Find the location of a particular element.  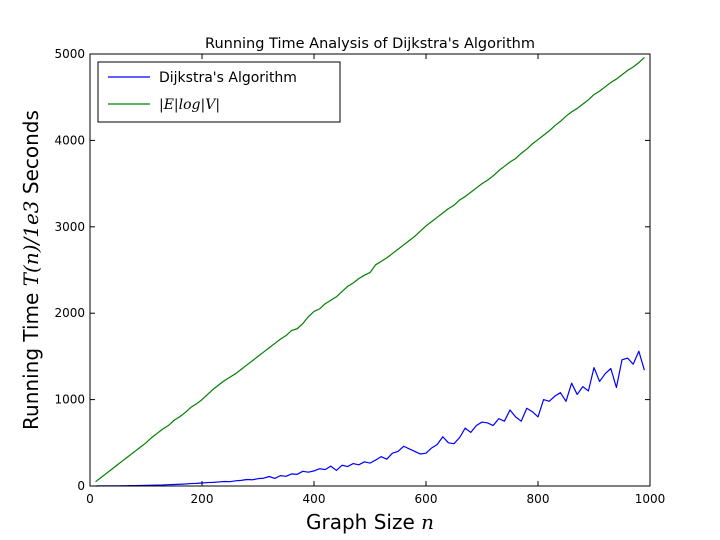

x-tick-label: 0 is located at coordinates (90, 499).